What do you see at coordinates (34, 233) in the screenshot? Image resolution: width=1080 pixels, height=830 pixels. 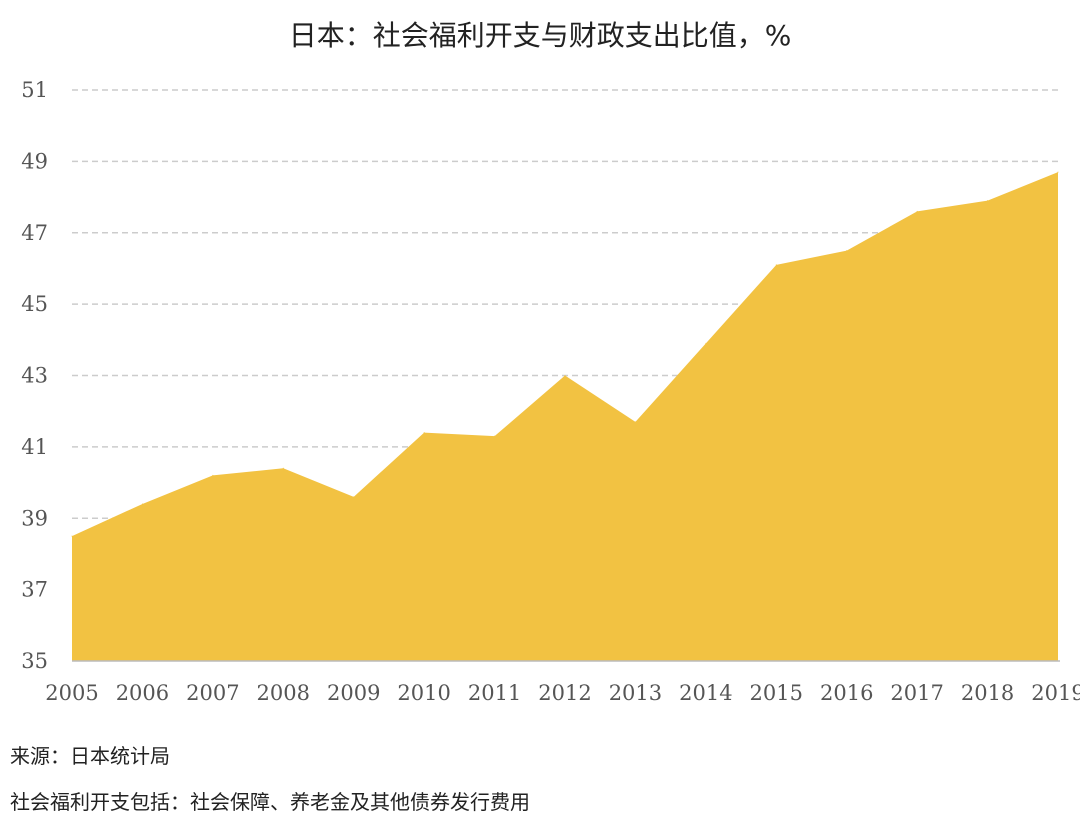 I see `y-tick-label: 47` at bounding box center [34, 233].